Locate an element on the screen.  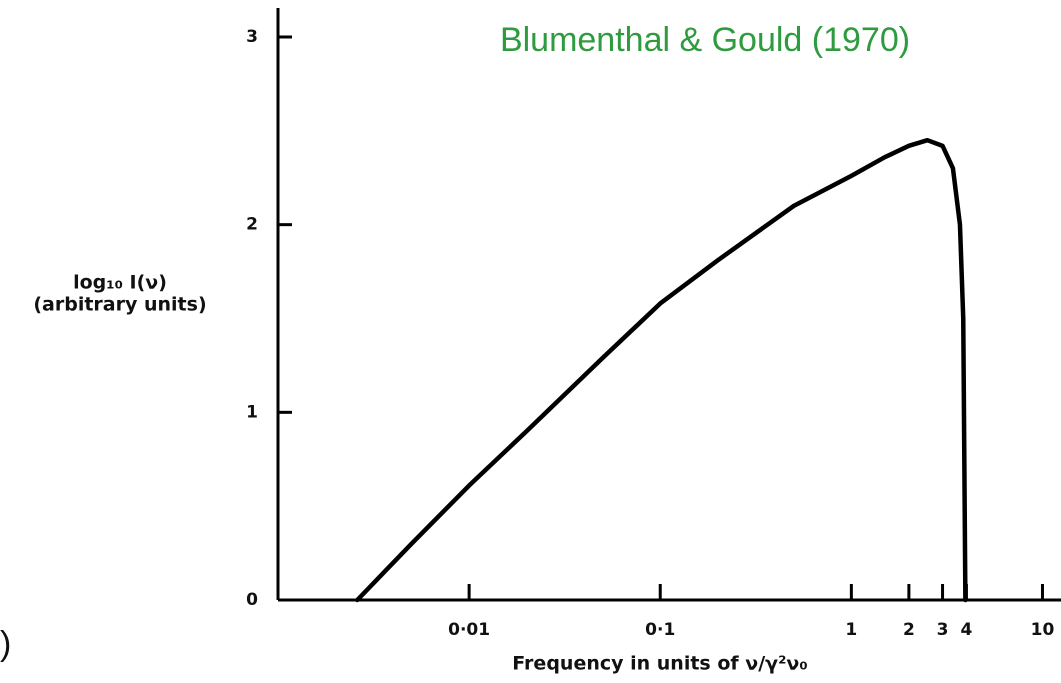
y-tick-label: 2 is located at coordinates (252, 225).